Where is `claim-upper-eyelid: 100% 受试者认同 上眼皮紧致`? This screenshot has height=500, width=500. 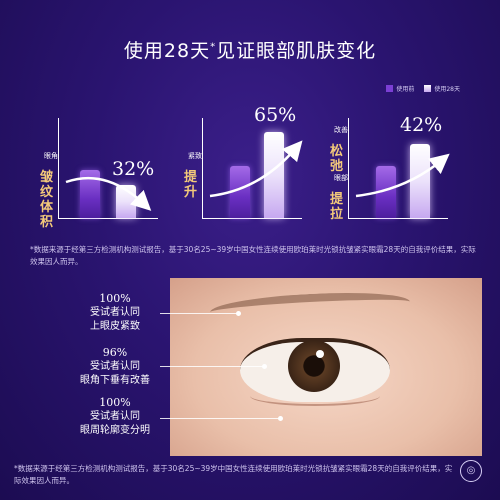
claim-upper-eyelid: 100% 受试者认同 上眼皮紧致 is located at coordinates (115, 312).